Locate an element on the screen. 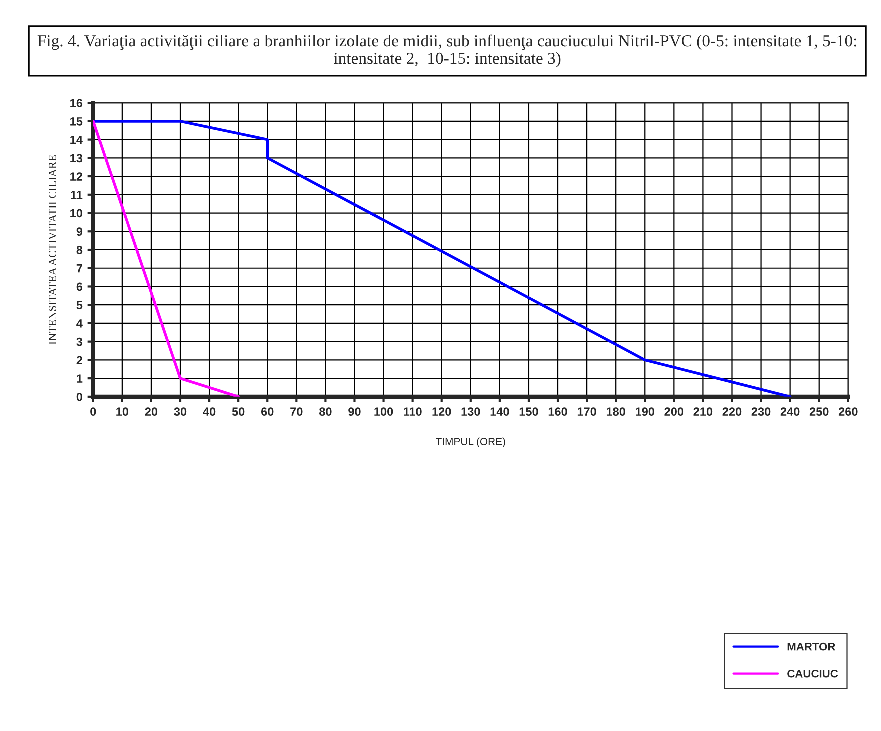 This screenshot has width=881, height=731. x-tick-label: 120 is located at coordinates (442, 412).